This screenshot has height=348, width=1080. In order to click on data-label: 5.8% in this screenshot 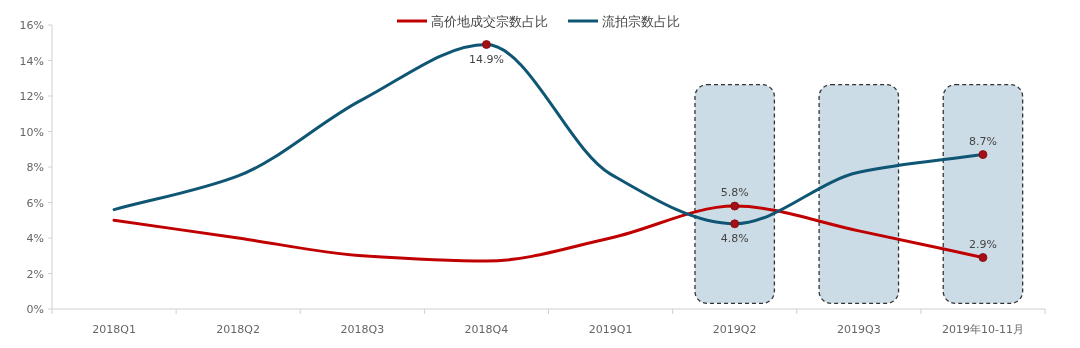, I will do `click(734, 193)`.